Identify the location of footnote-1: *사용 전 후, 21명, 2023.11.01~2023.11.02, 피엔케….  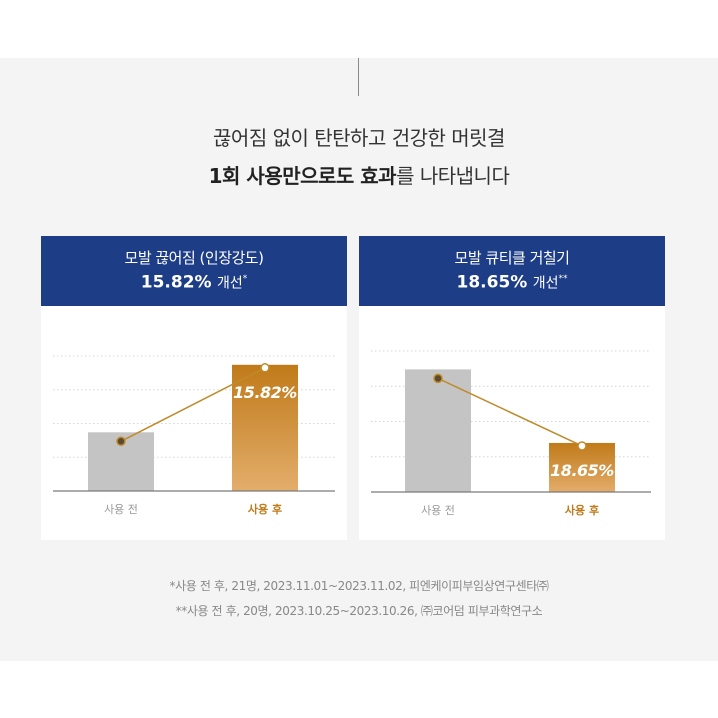
(359, 586).